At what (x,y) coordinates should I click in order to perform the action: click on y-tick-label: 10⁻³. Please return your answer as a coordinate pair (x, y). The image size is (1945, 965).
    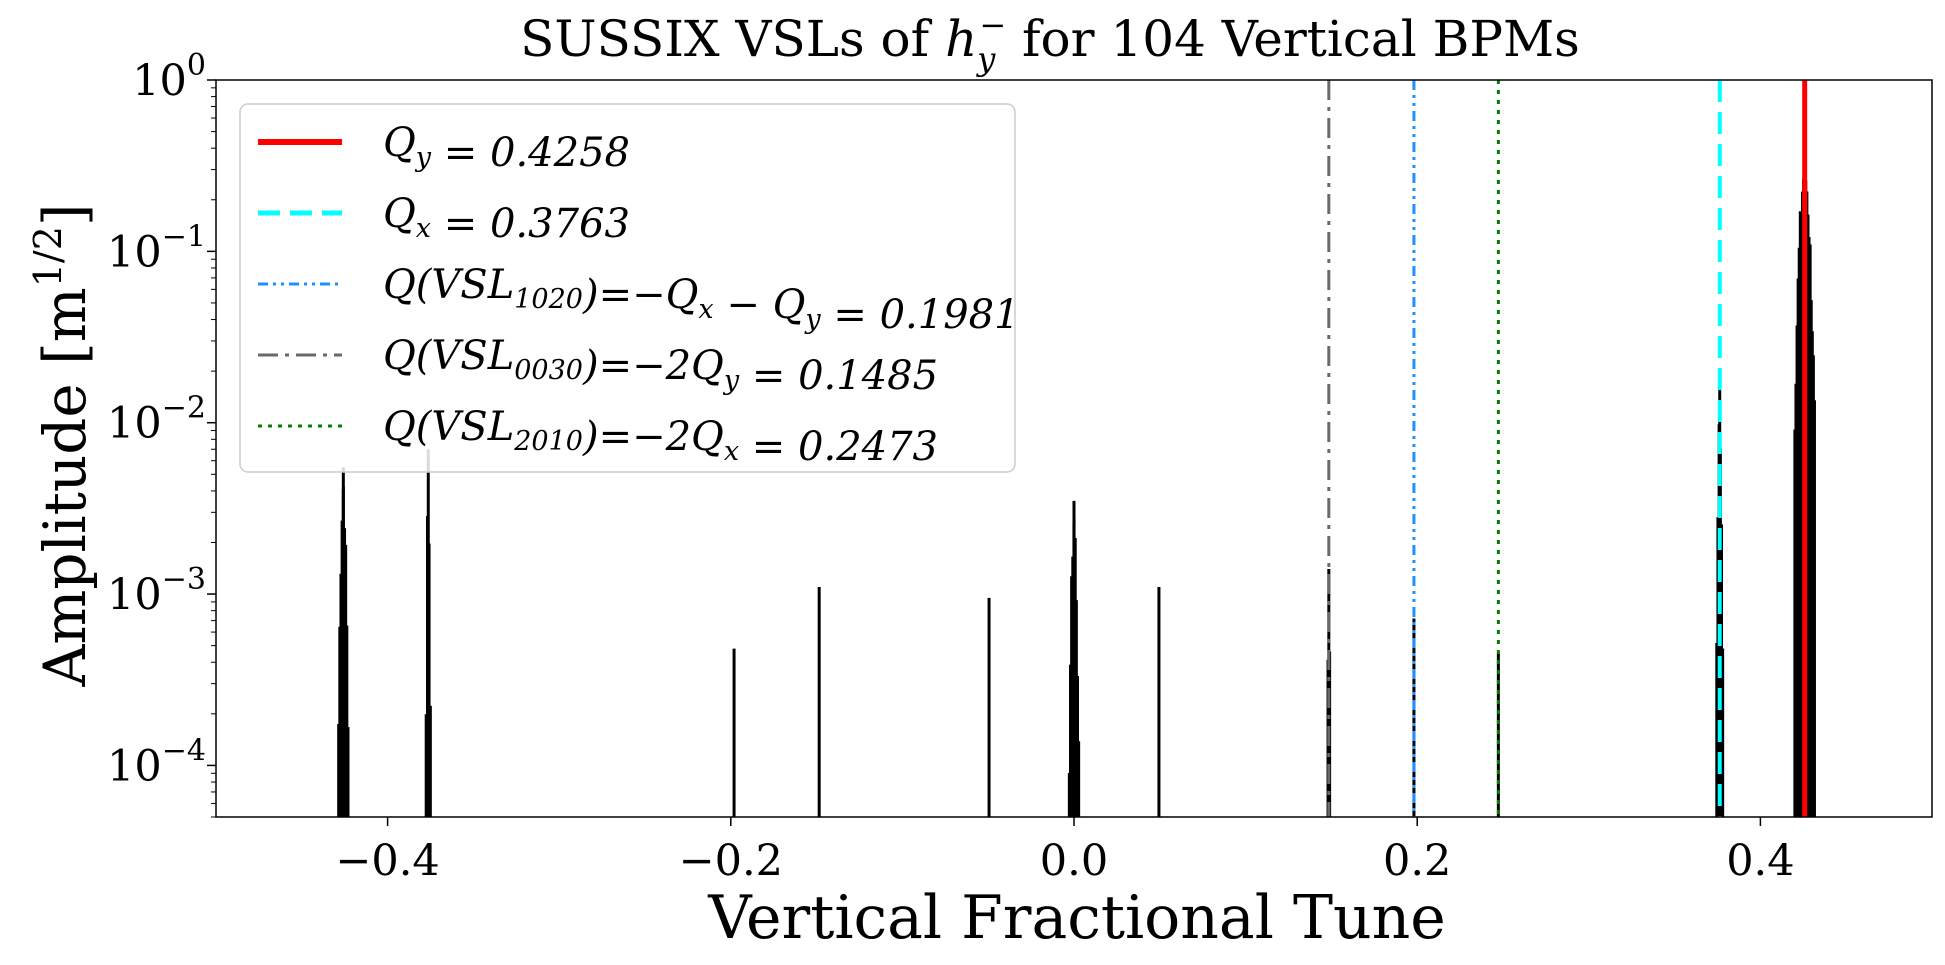
    Looking at the image, I should click on (156, 591).